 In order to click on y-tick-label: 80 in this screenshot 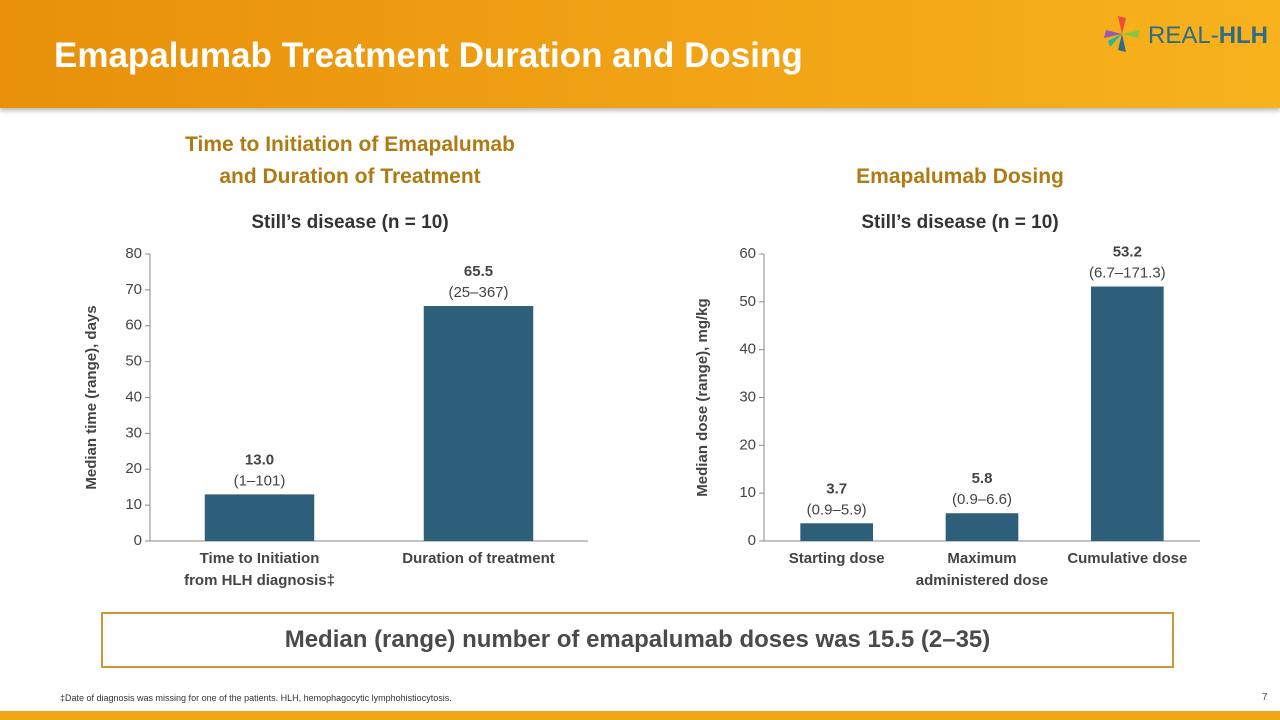, I will do `click(133, 253)`.